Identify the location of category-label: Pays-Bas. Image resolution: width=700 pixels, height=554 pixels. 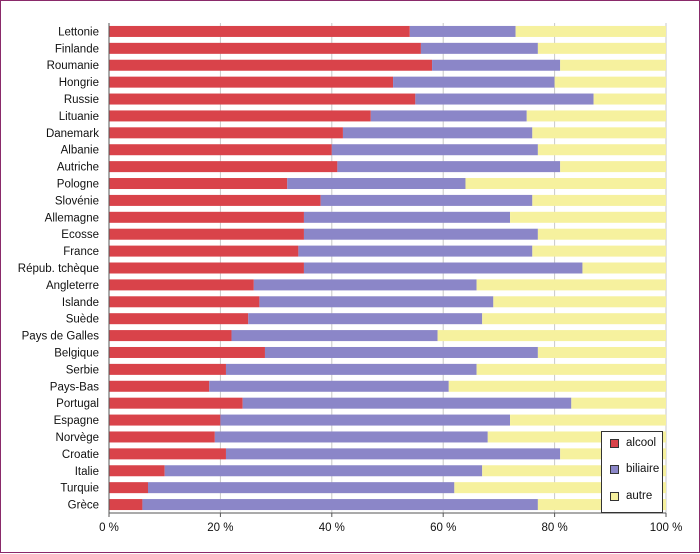
(74, 387).